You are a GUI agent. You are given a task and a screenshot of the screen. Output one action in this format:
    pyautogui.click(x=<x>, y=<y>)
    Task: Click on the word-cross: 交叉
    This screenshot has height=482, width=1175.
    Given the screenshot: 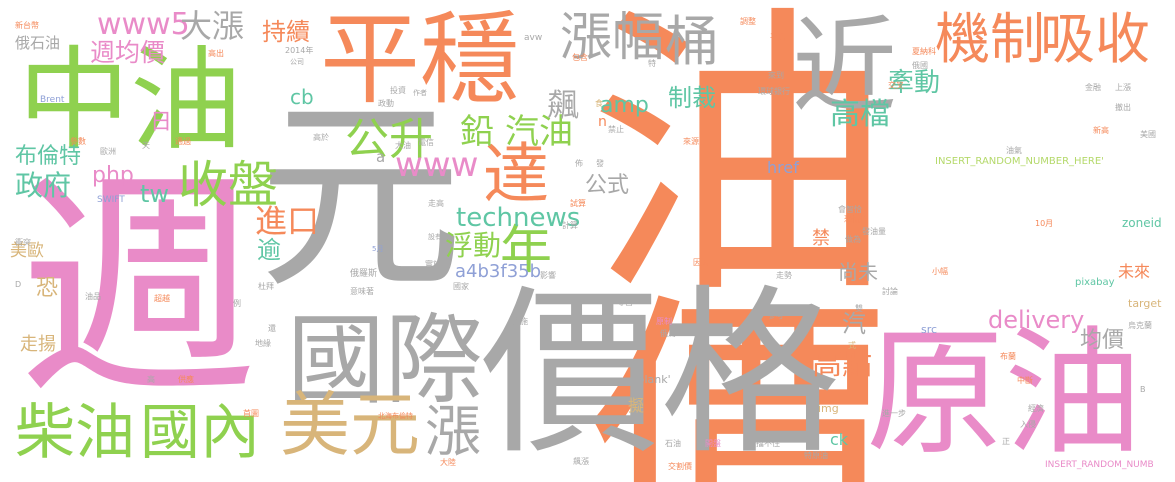 What is the action you would take?
    pyautogui.click(x=896, y=85)
    